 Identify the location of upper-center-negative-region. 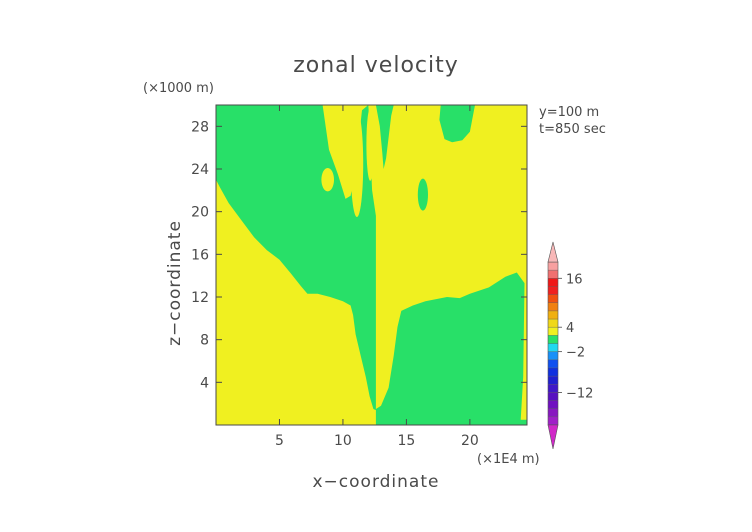
(384, 137).